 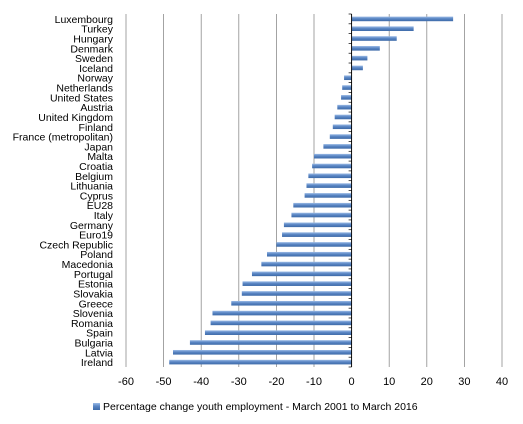 What do you see at coordinates (96, 196) in the screenshot?
I see `category-label: Cyprus` at bounding box center [96, 196].